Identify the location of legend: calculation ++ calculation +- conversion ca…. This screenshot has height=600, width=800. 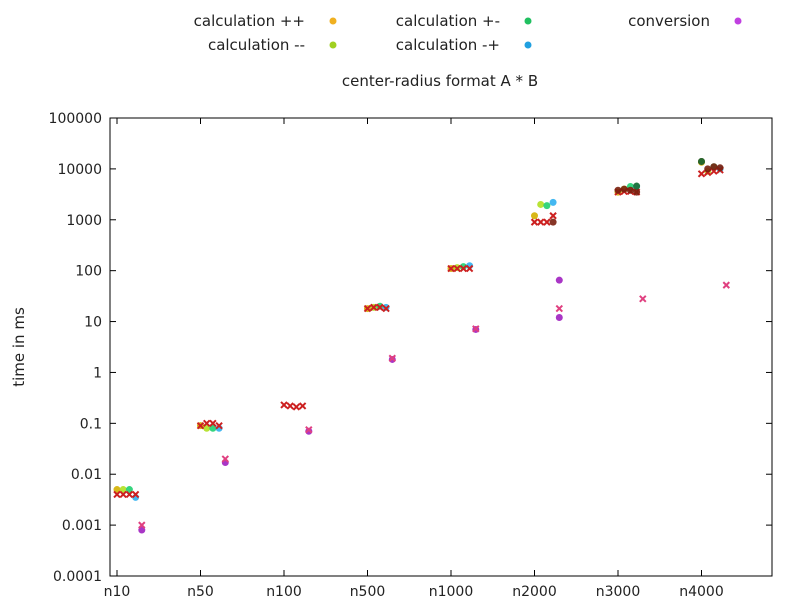
(468, 33).